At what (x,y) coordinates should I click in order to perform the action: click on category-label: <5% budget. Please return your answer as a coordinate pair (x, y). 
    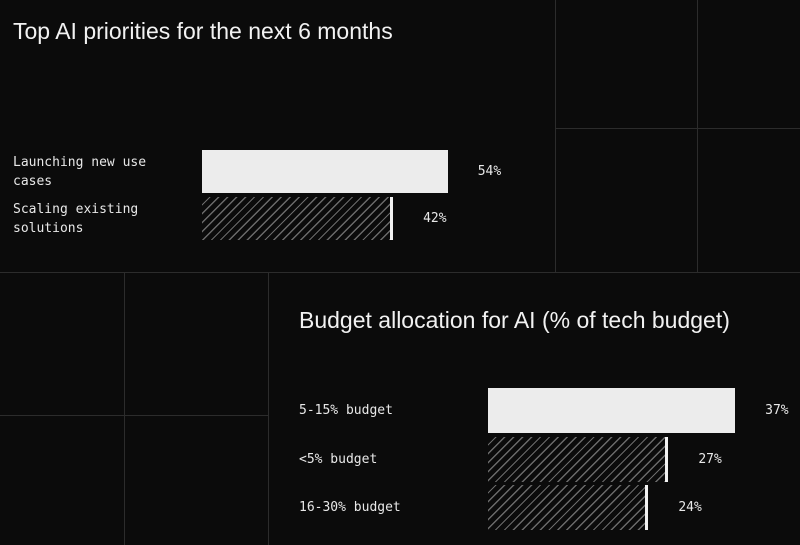
    Looking at the image, I should click on (338, 459).